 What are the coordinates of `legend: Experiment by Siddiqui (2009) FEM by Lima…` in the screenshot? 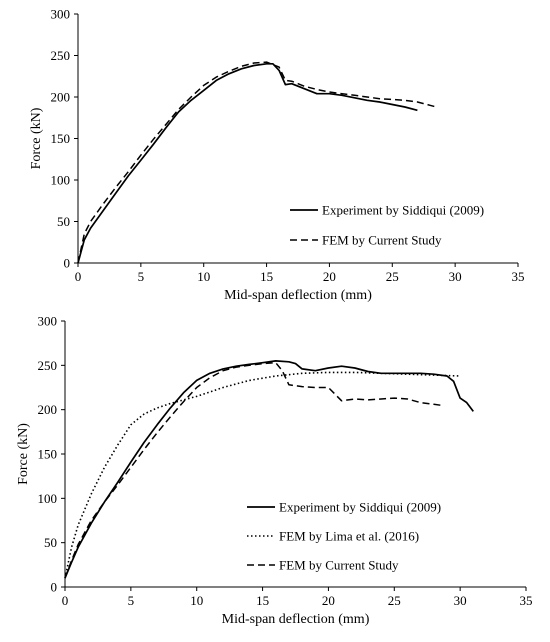 It's located at (344, 536).